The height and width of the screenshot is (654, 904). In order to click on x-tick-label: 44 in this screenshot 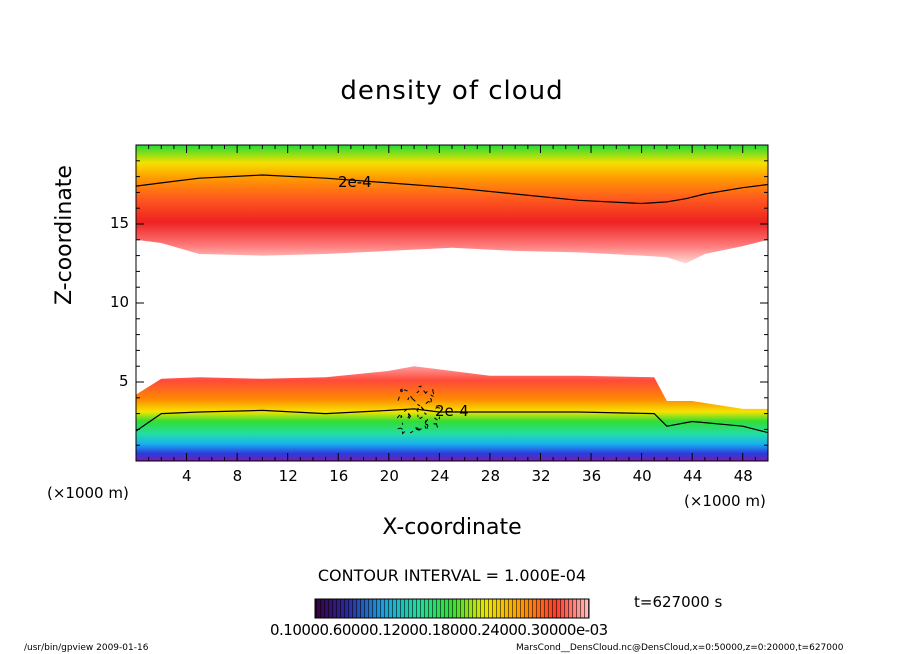, I will do `click(693, 476)`.